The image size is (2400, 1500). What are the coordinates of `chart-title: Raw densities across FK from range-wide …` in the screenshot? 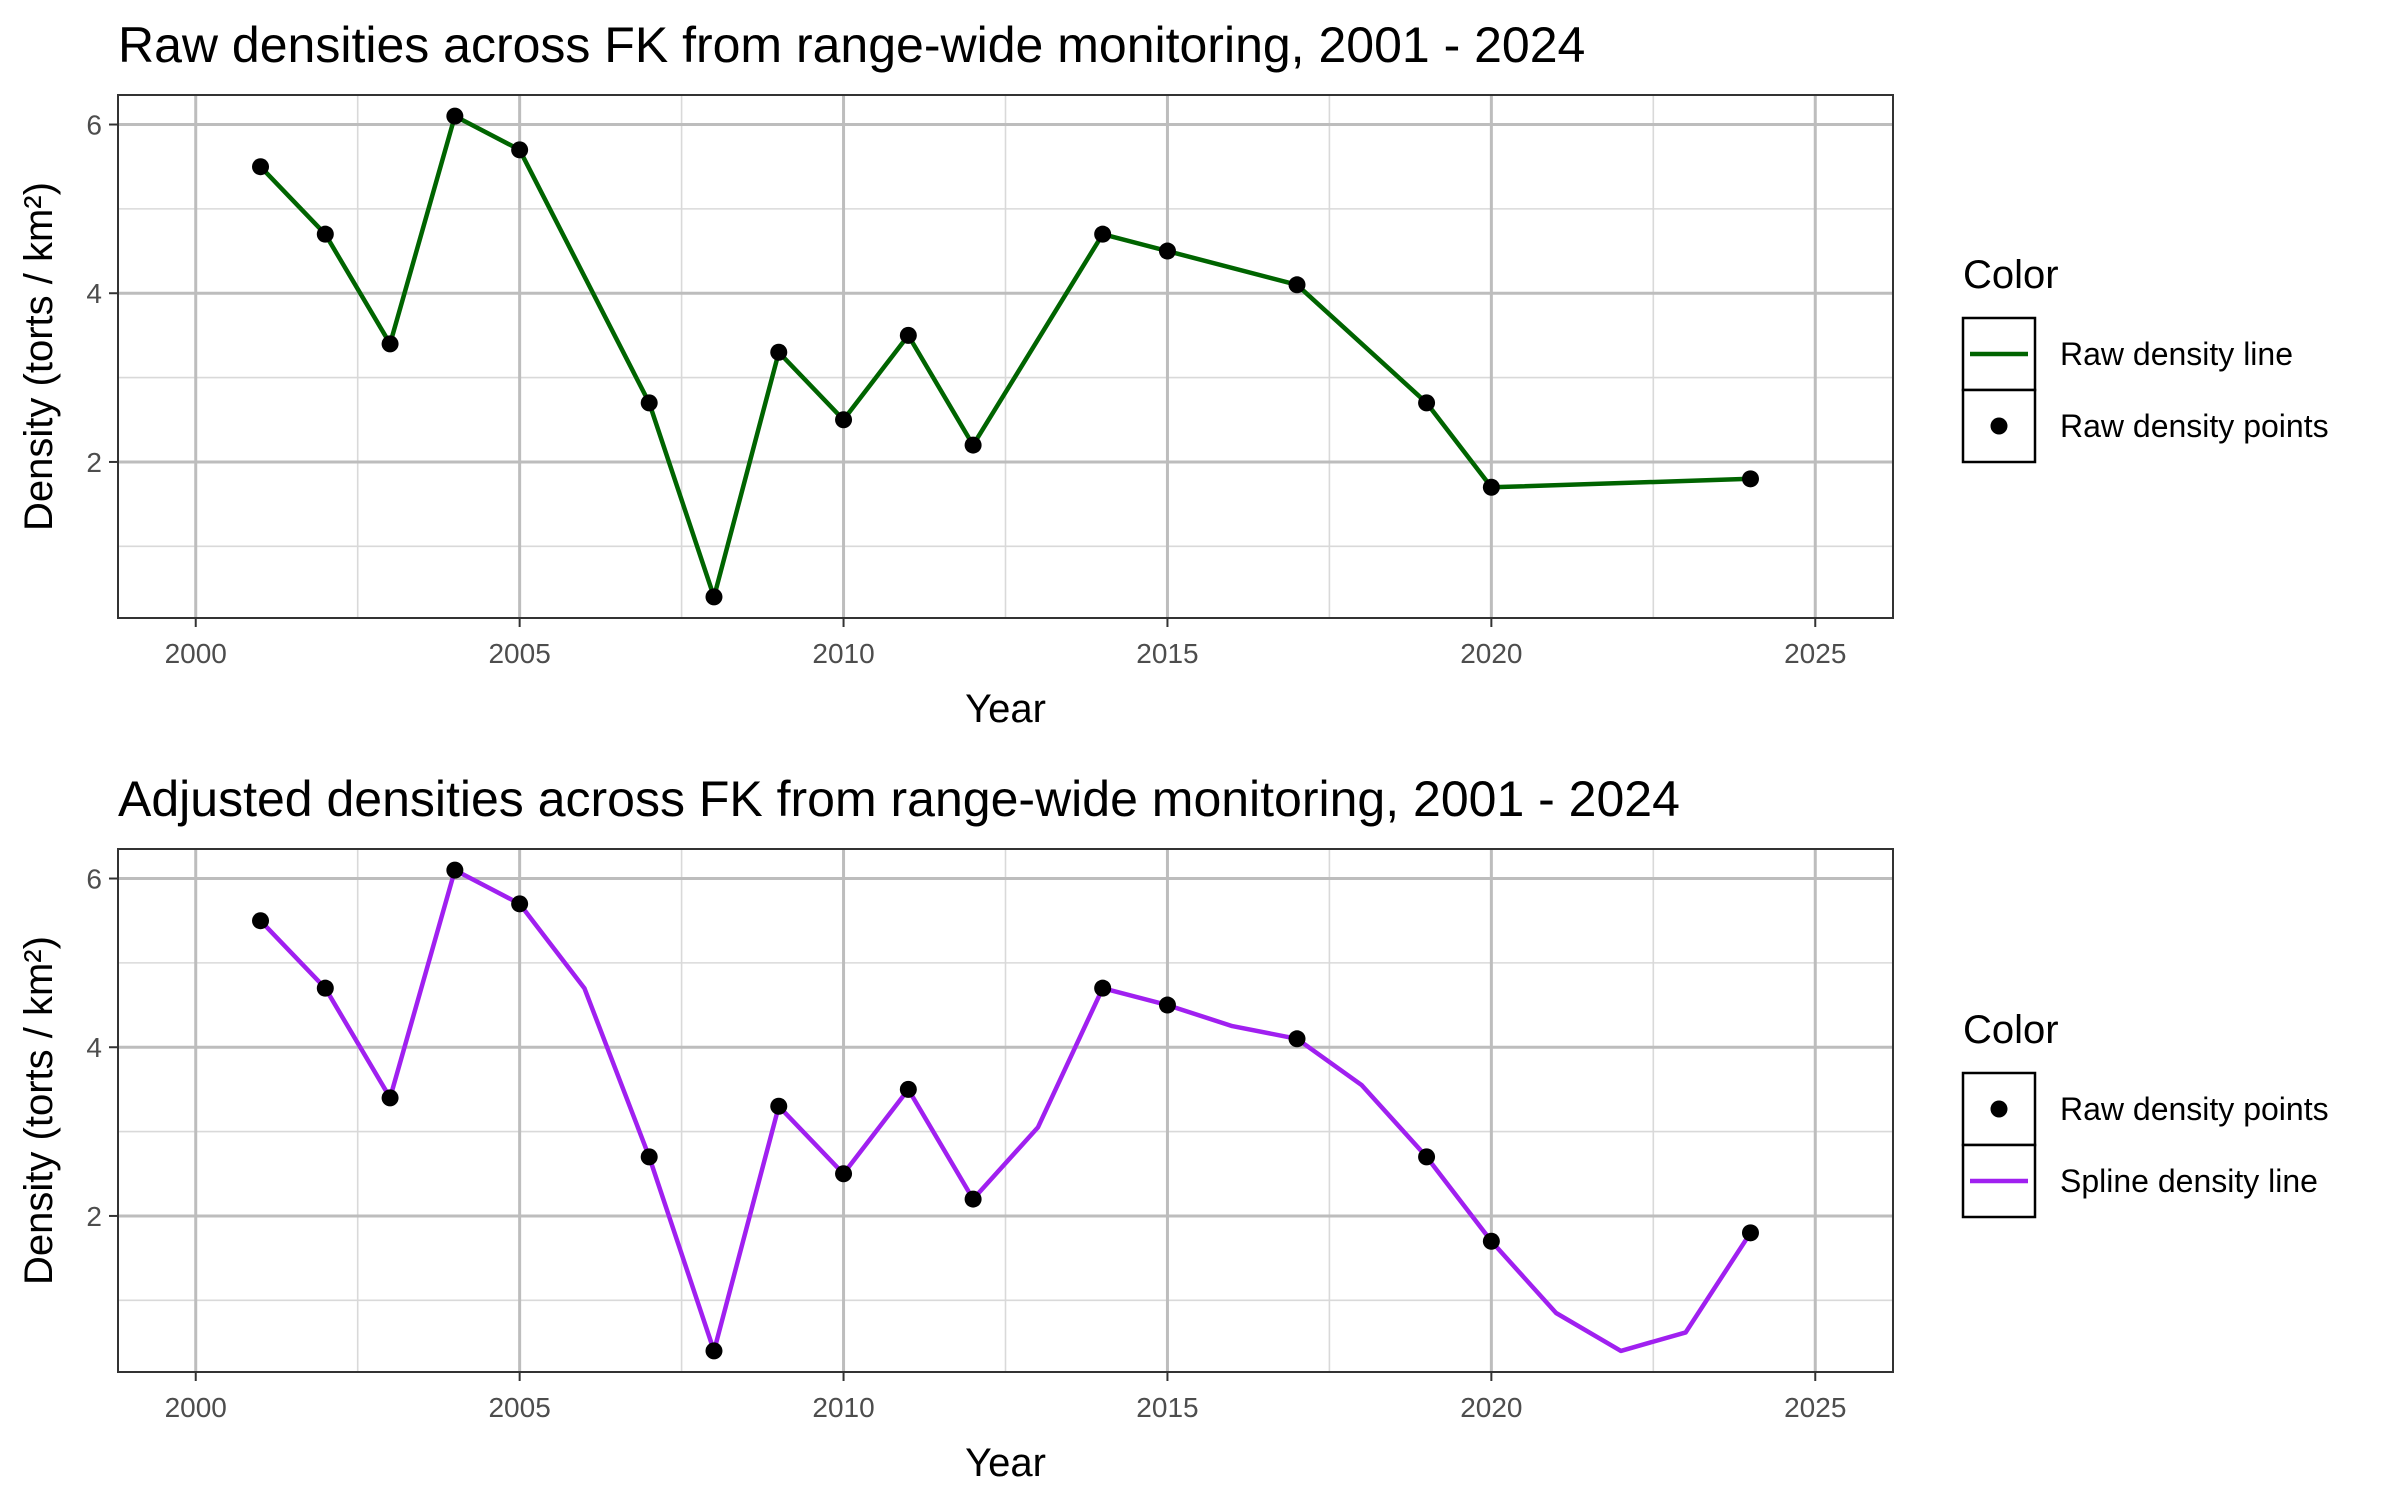 It's located at (851, 45).